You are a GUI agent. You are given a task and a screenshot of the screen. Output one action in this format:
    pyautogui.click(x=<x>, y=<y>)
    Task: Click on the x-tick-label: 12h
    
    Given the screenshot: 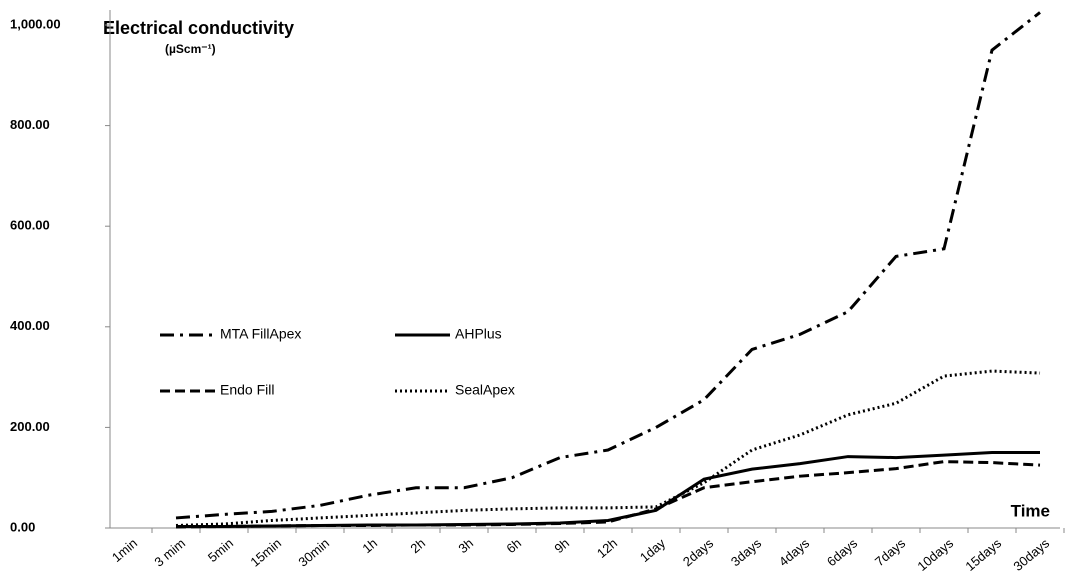 What is the action you would take?
    pyautogui.click(x=607, y=547)
    